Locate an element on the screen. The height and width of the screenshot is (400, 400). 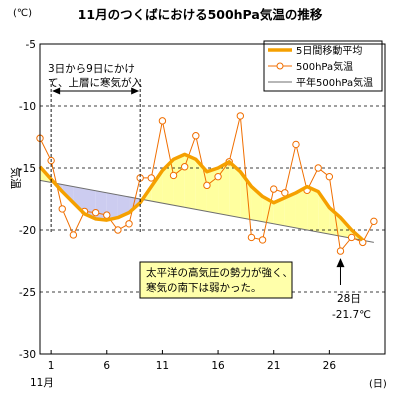
y-tick-label: -20 is located at coordinates (27, 231).